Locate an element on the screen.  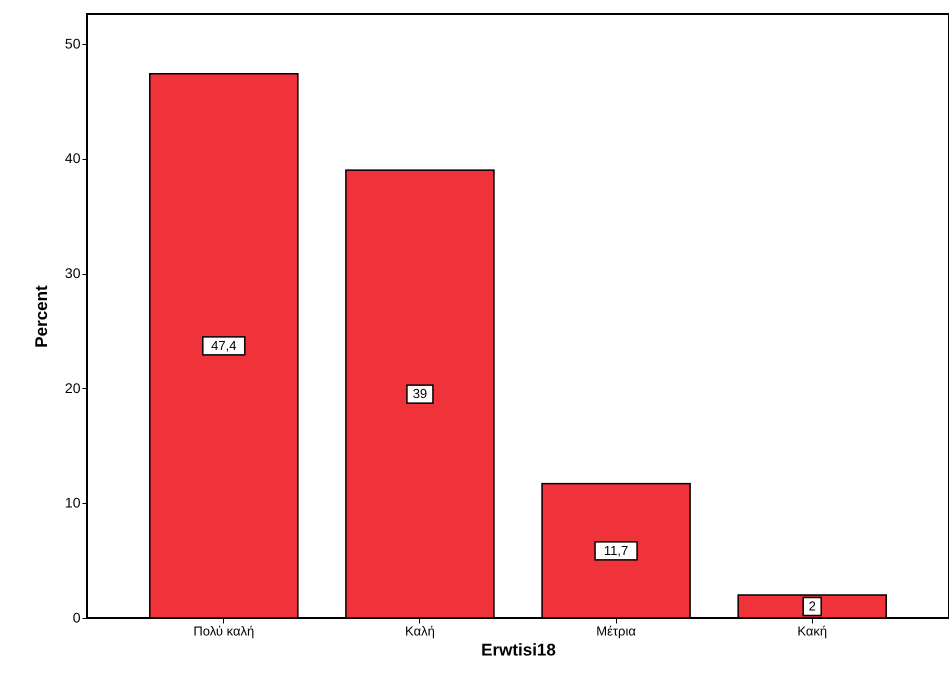
x-axis-title: Erwtisi18 is located at coordinates (518, 650).